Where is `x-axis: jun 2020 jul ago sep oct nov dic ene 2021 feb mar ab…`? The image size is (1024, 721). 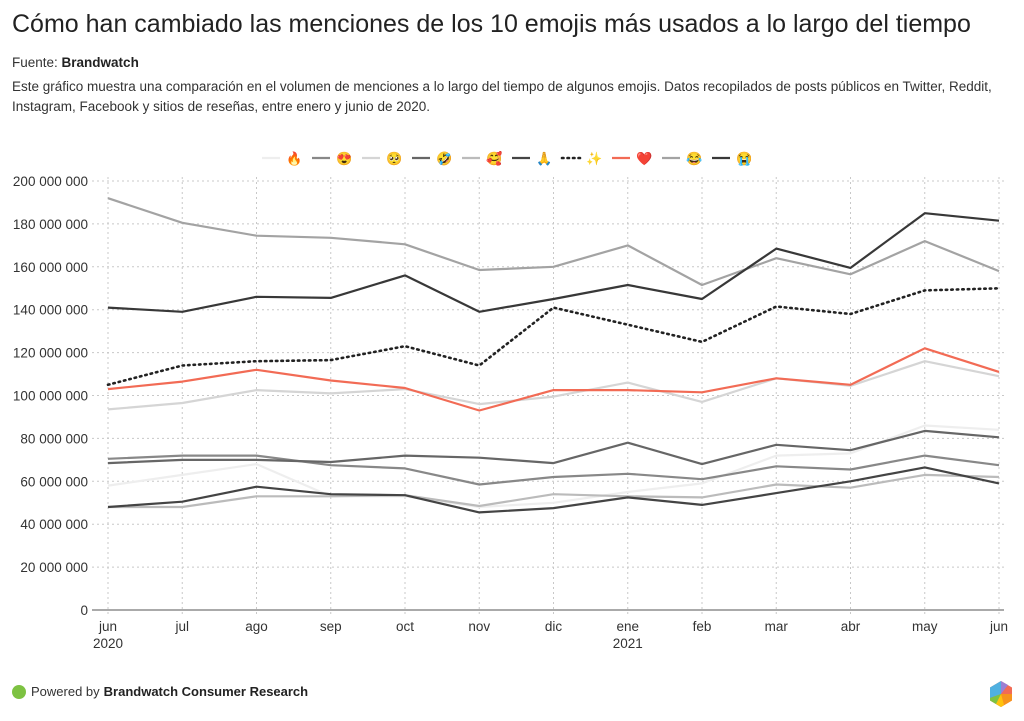 x-axis: jun 2020 jul ago sep oct nov dic ene 2021 feb mar ab… is located at coordinates (550, 630).